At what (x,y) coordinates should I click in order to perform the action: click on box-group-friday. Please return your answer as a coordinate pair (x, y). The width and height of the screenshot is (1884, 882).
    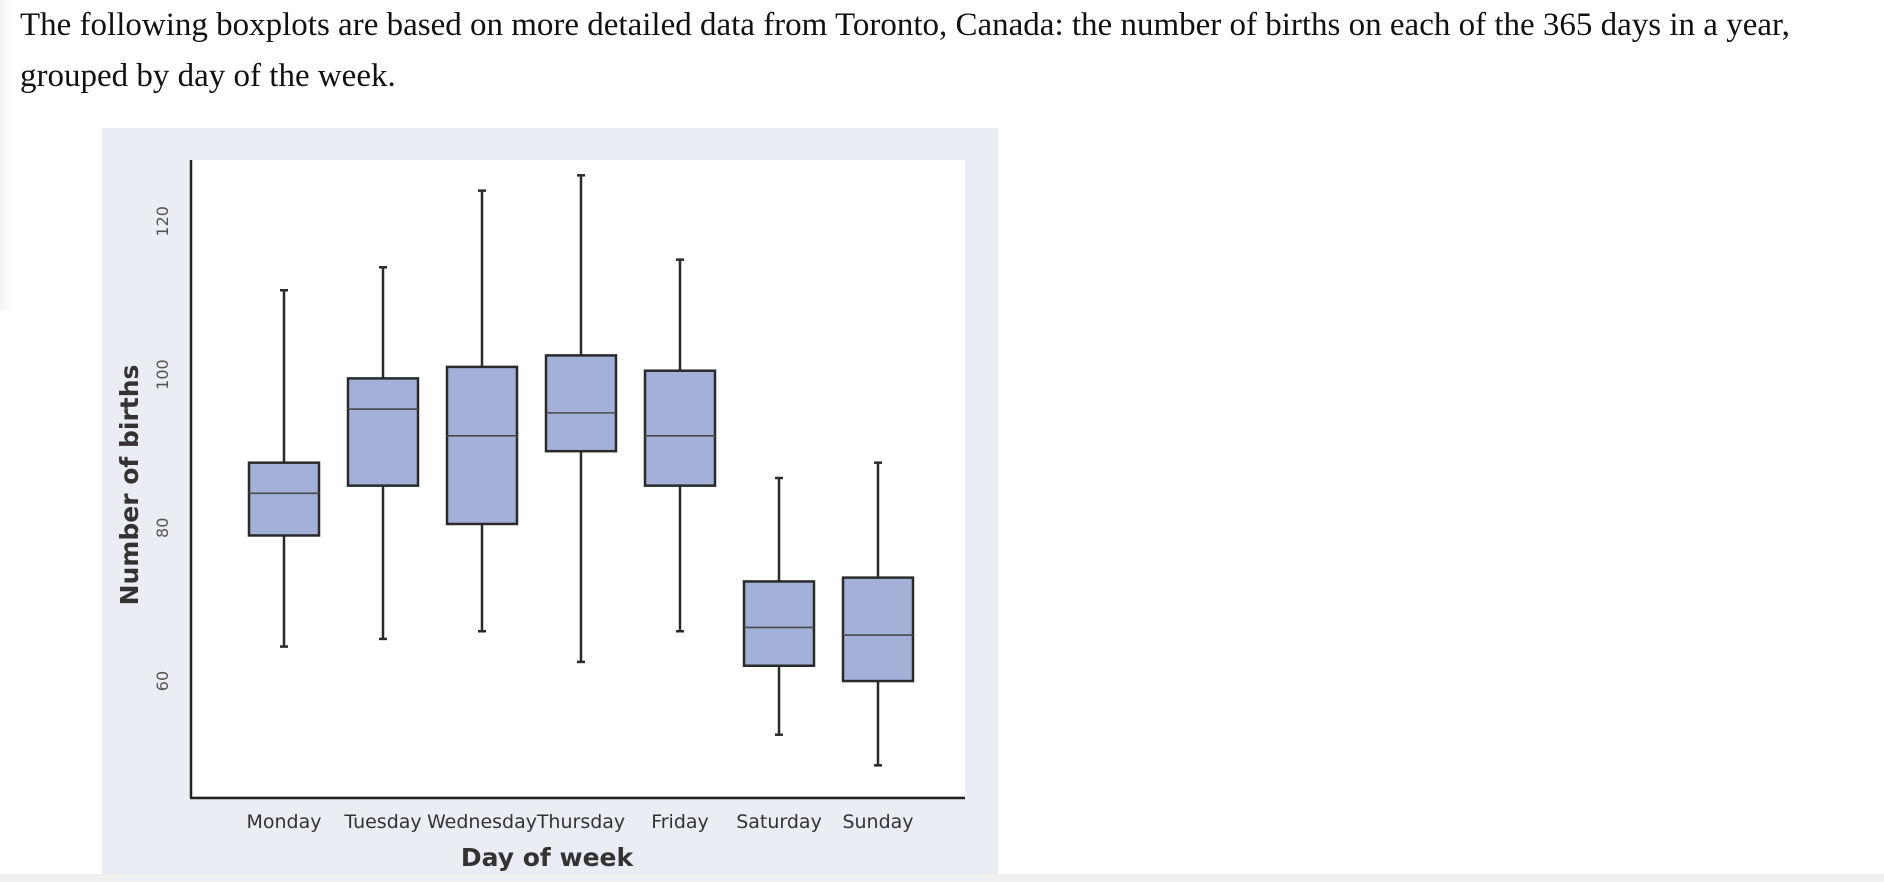
    Looking at the image, I should click on (680, 445).